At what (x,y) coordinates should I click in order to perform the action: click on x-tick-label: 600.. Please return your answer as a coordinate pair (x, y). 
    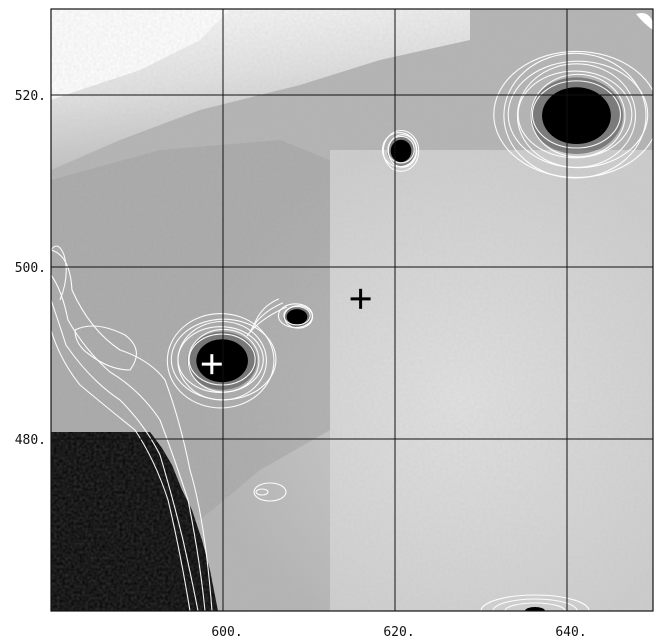
    Looking at the image, I should click on (226, 632).